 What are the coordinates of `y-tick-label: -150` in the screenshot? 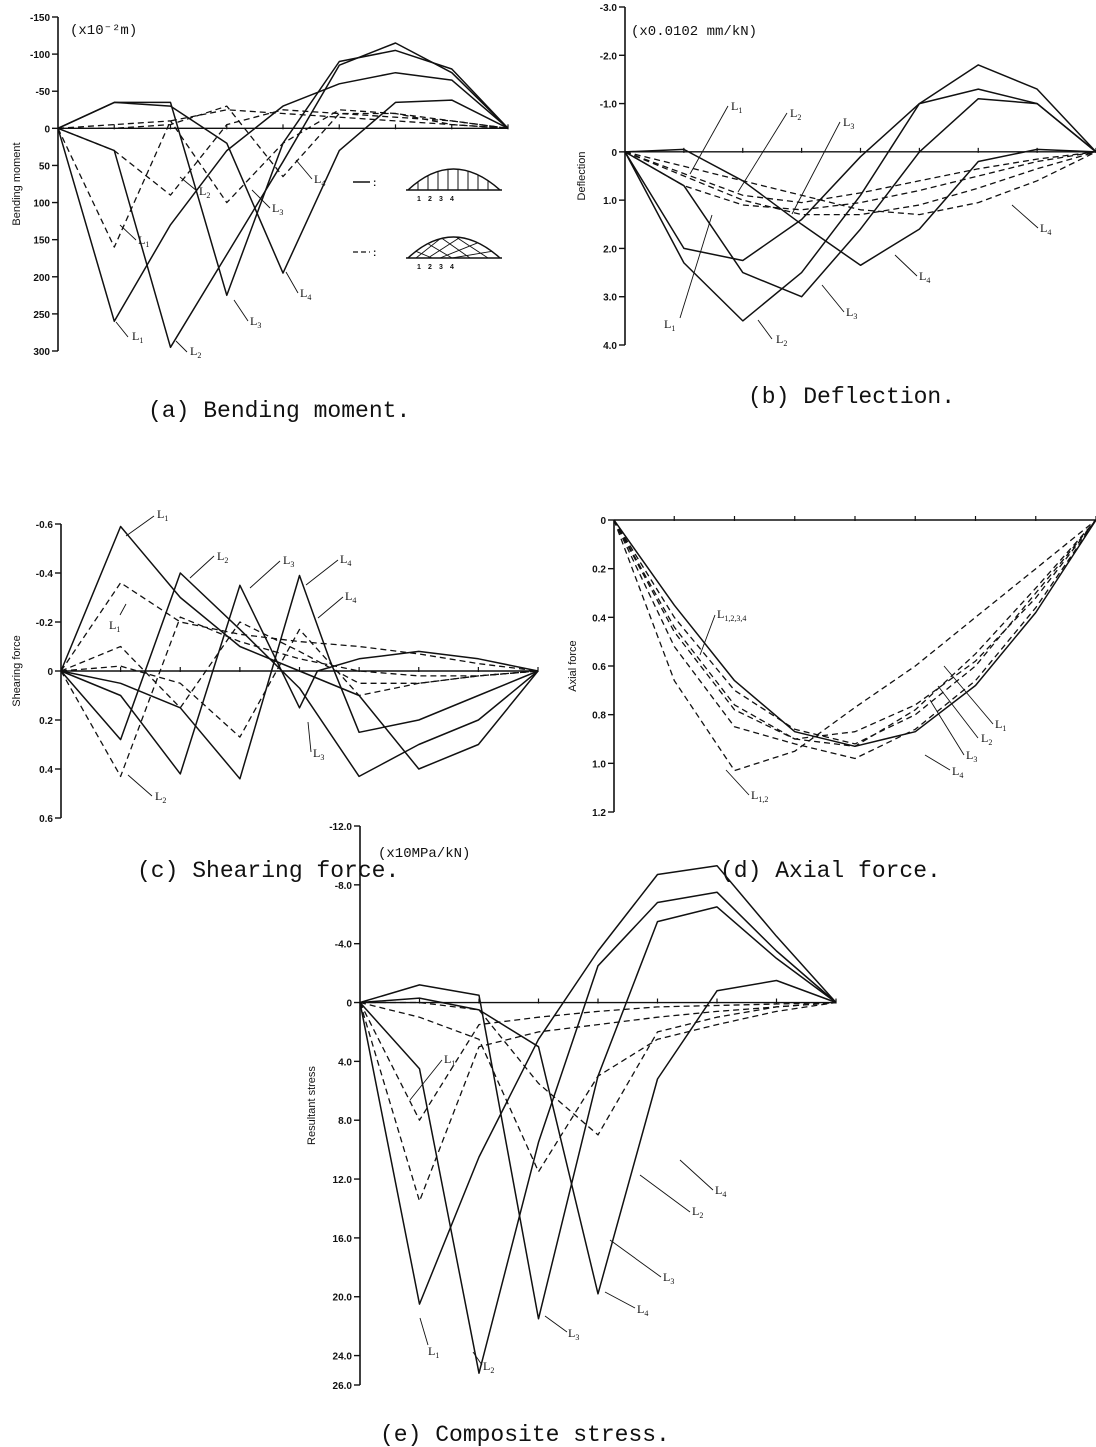 It's located at (40, 18).